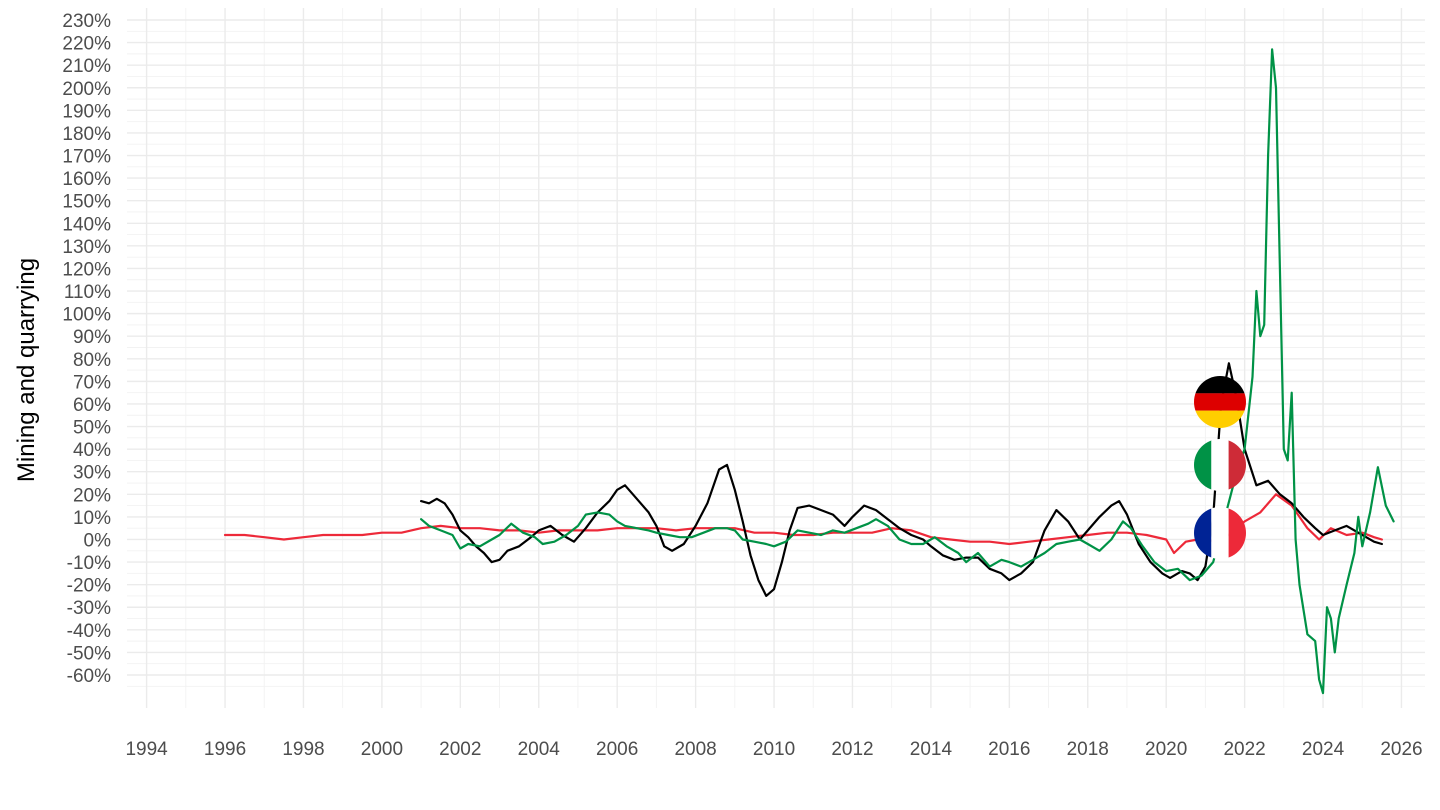 The width and height of the screenshot is (1440, 810). Describe the element at coordinates (92, 450) in the screenshot. I see `y-tick-label: 40%` at that location.